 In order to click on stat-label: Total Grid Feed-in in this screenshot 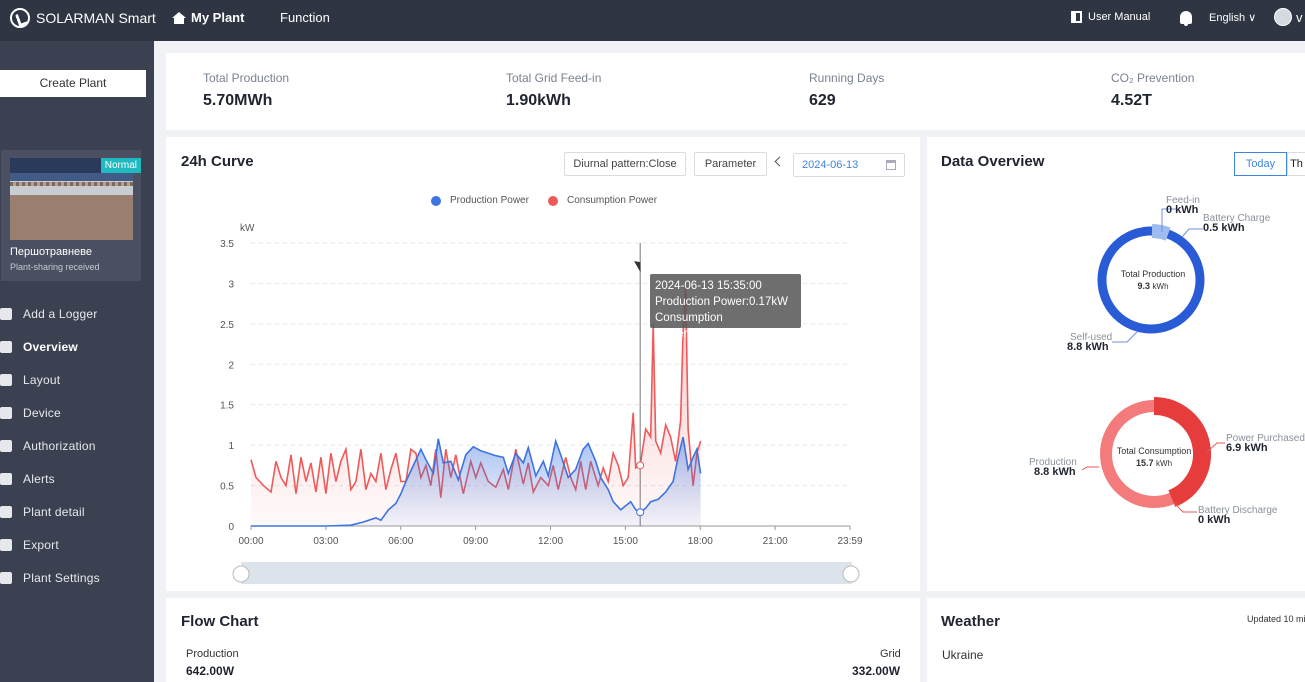, I will do `click(554, 78)`.